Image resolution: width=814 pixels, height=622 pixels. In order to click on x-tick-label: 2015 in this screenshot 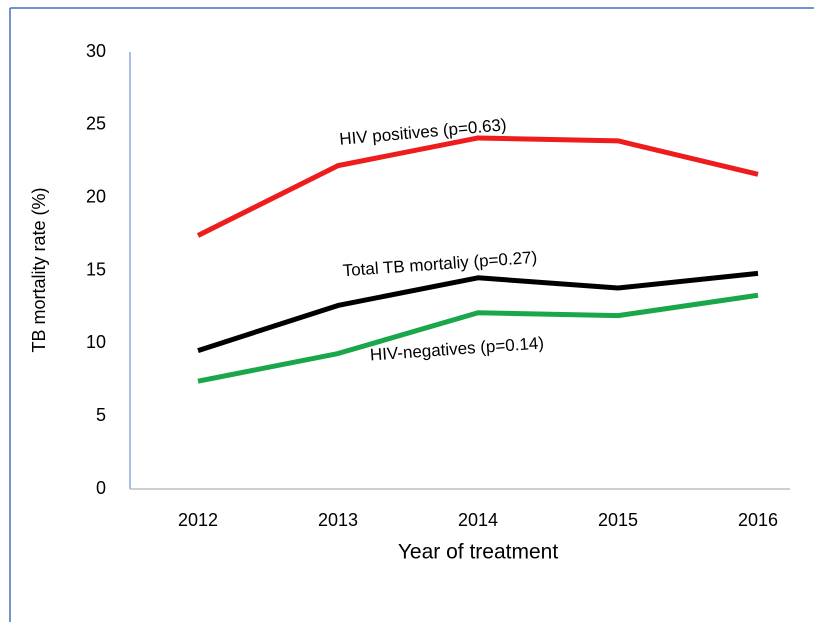, I will do `click(618, 520)`.